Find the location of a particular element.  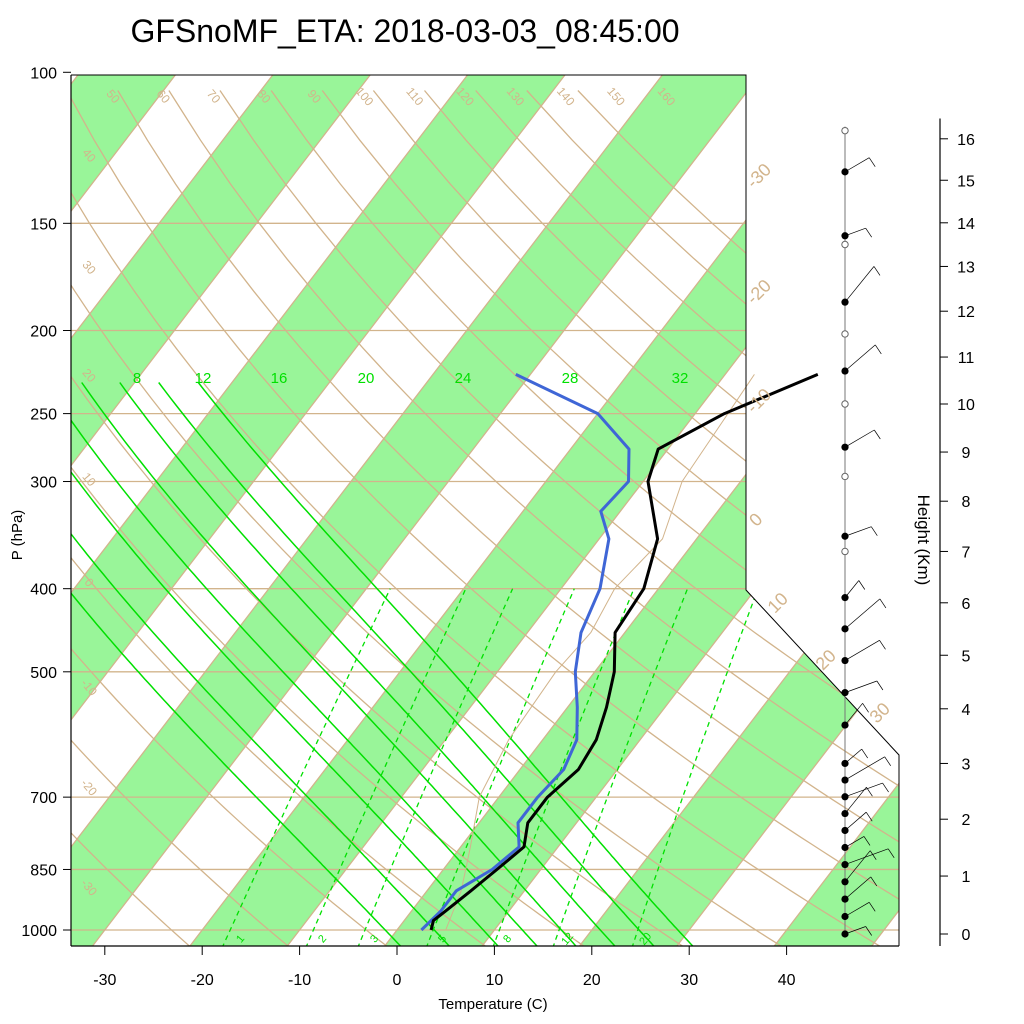

pressure-tick-label: 500 is located at coordinates (43, 673).